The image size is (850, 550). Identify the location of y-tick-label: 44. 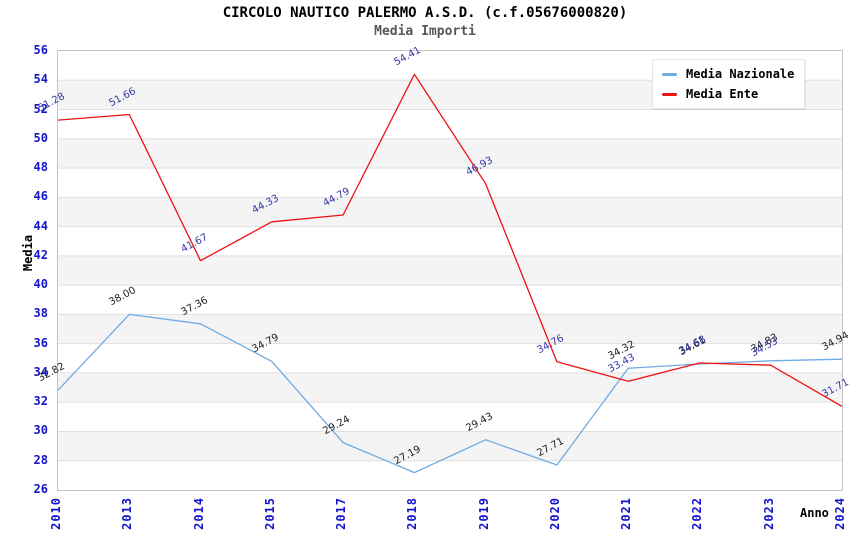
(40, 225).